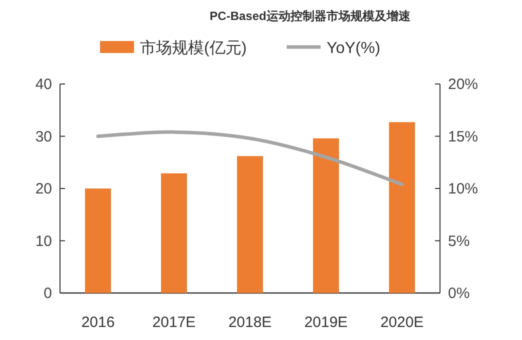 The image size is (522, 340). What do you see at coordinates (98, 322) in the screenshot?
I see `x-tick-label: 2016` at bounding box center [98, 322].